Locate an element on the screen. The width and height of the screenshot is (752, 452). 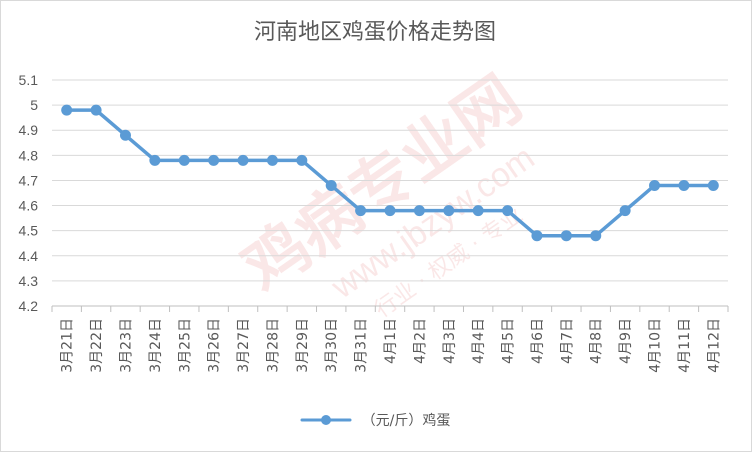
legend-marker-icon is located at coordinates (326, 420).